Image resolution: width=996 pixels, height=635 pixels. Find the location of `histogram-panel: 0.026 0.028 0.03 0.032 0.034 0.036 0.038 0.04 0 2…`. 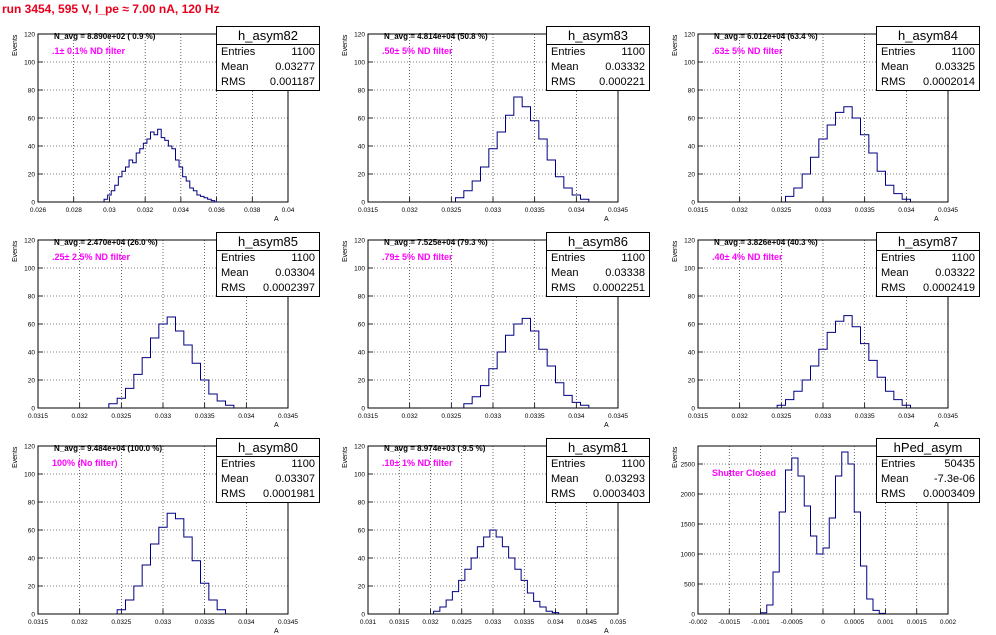

histogram-panel: 0.026 0.028 0.03 0.032 0.034 0.036 0.038 0.04 0 2… is located at coordinates (165, 118).